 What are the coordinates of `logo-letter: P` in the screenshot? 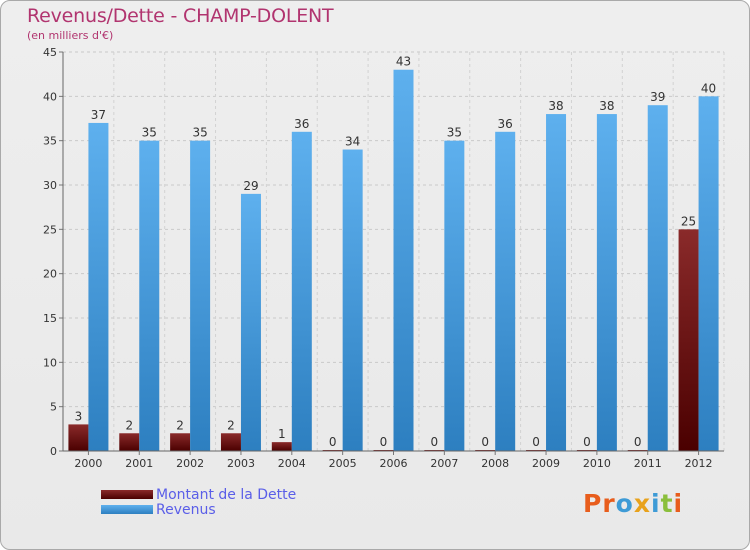 It's located at (593, 503).